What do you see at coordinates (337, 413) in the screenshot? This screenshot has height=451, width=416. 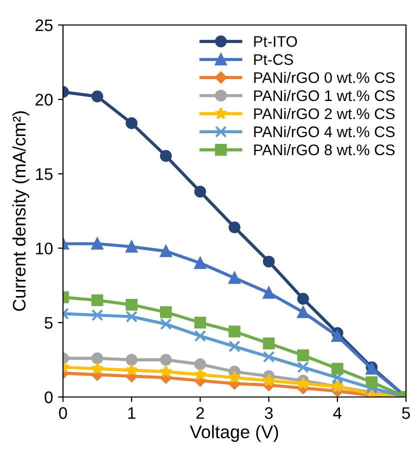 I see `x-tick-label: 4` at bounding box center [337, 413].